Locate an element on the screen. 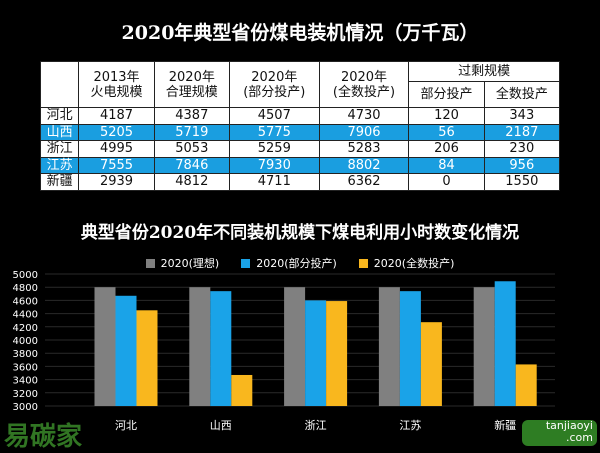 This screenshot has height=453, width=600. table-row: 山西 5205 5719 5775 7906 56 2187 is located at coordinates (300, 132).